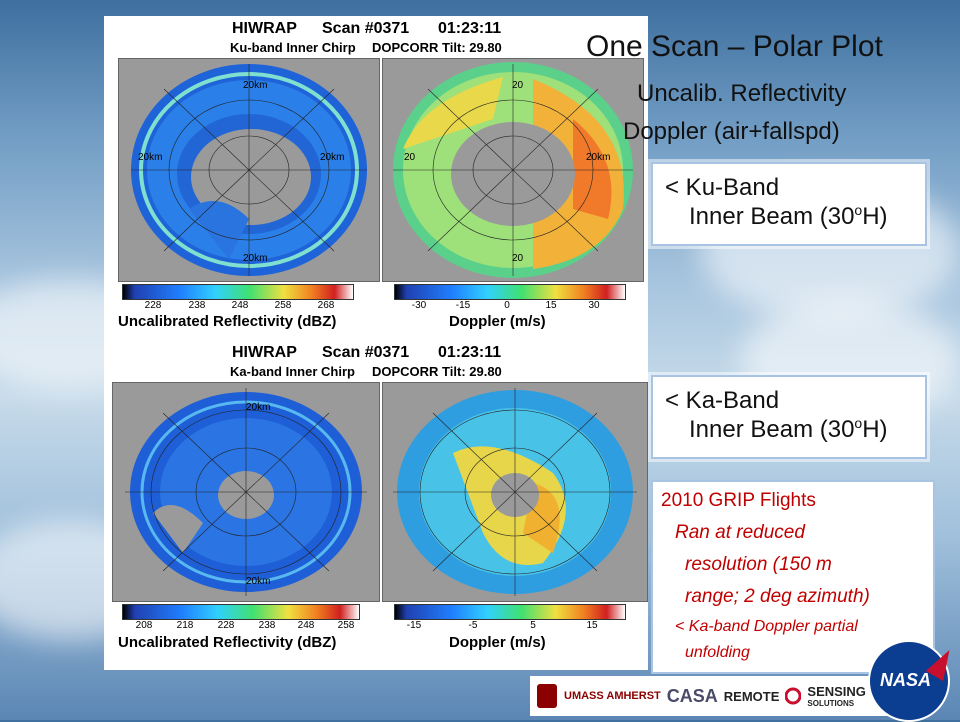 The height and width of the screenshot is (722, 960). Describe the element at coordinates (772, 216) in the screenshot. I see `ku-callout-text: Inner Beam (30` at that location.